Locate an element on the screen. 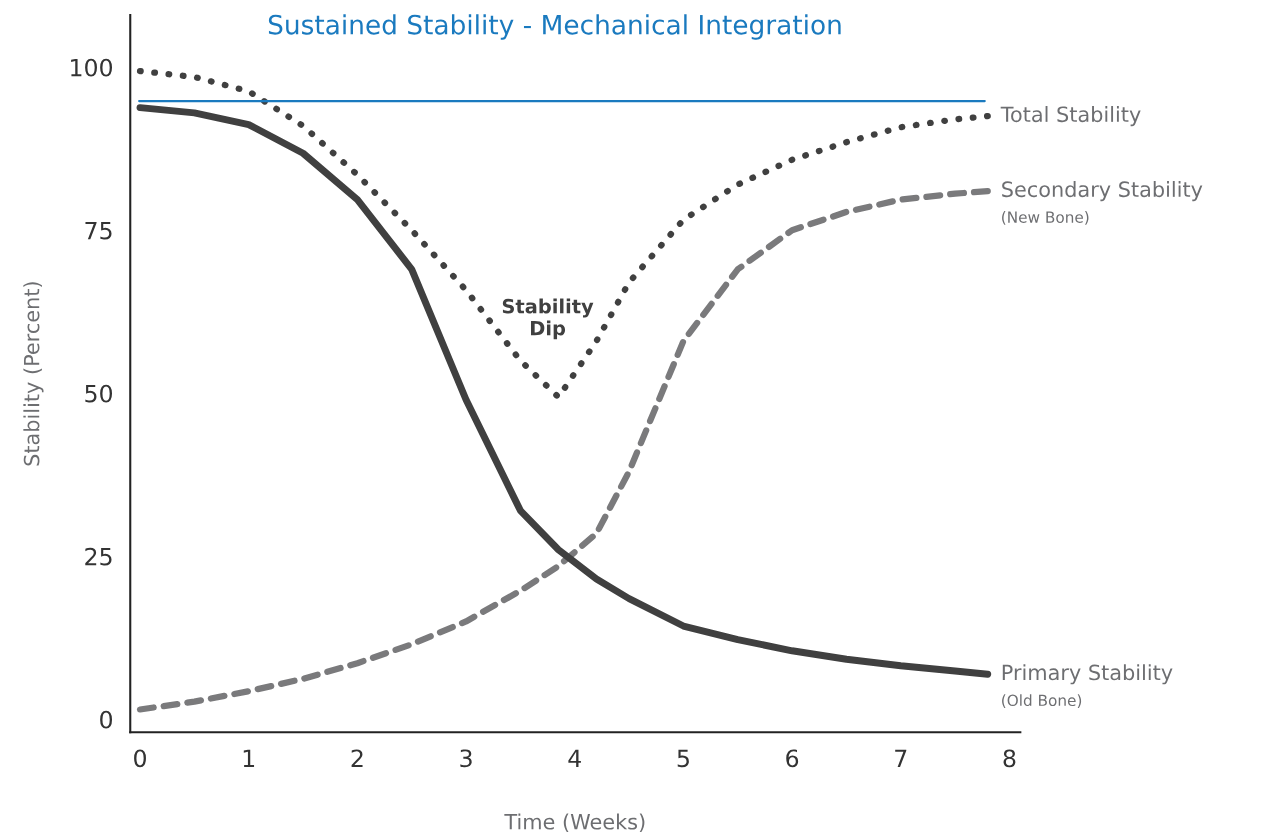  x-tick-label: 1 is located at coordinates (249, 758).